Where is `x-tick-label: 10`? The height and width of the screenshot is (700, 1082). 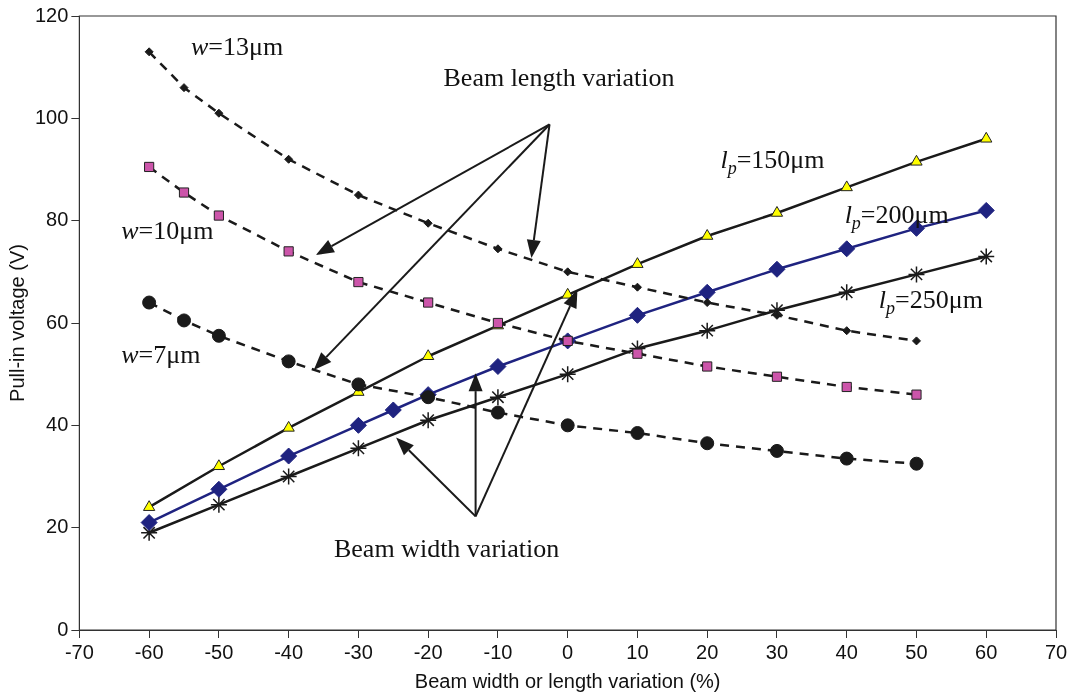 x-tick-label: 10 is located at coordinates (637, 651).